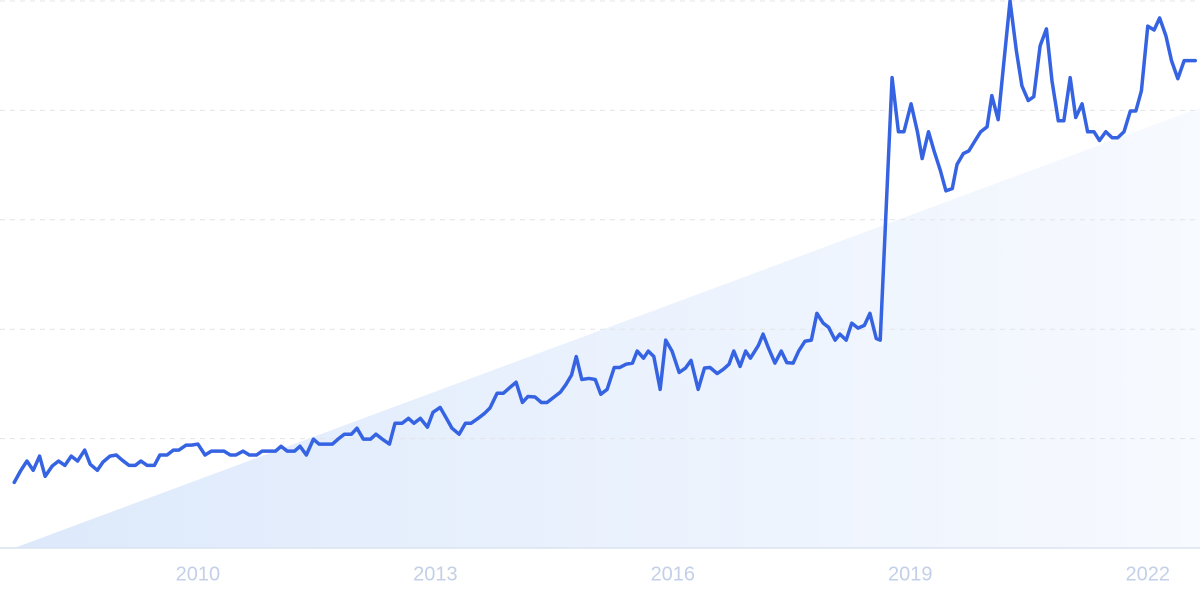  What do you see at coordinates (198, 574) in the screenshot?
I see `x-tick-label: 2010` at bounding box center [198, 574].